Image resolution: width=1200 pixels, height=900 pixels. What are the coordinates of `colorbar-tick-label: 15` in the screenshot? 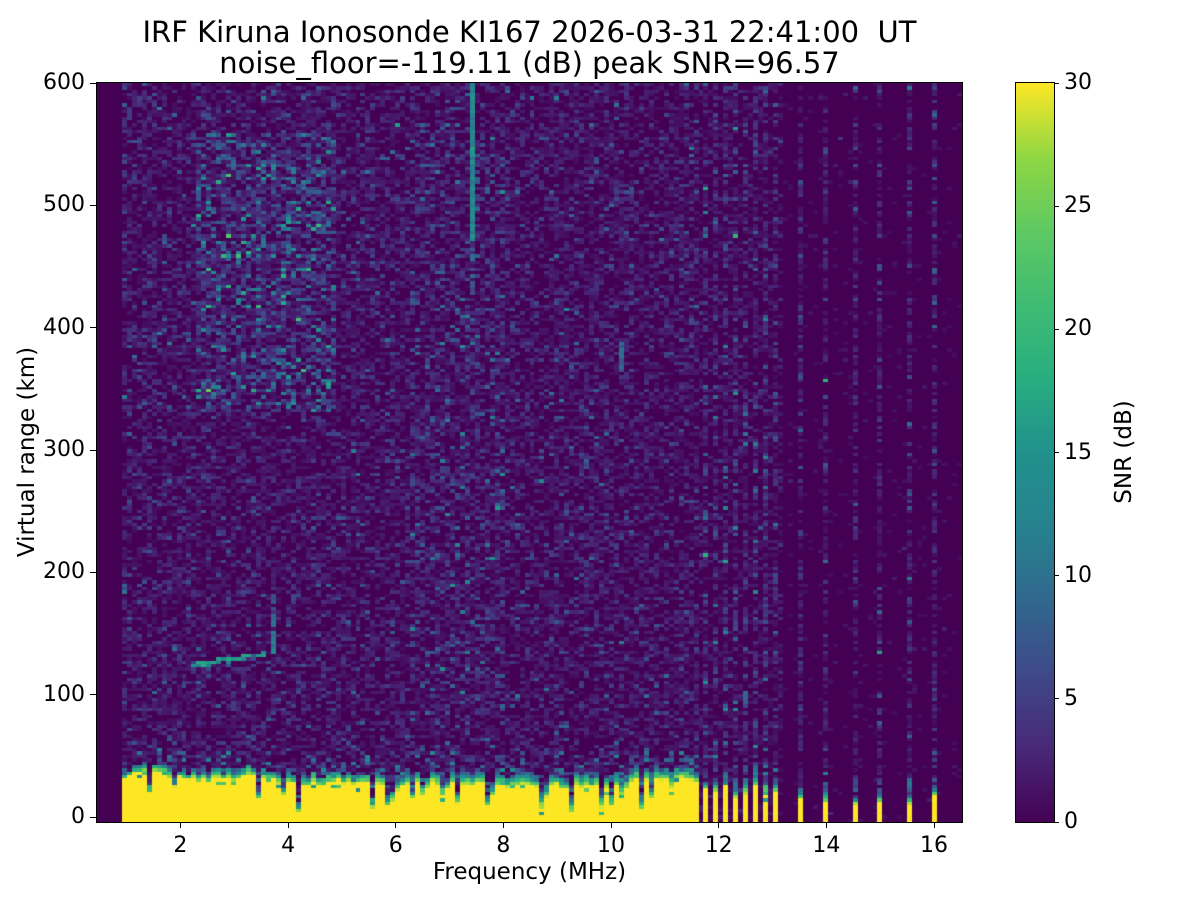 It's located at (1078, 452).